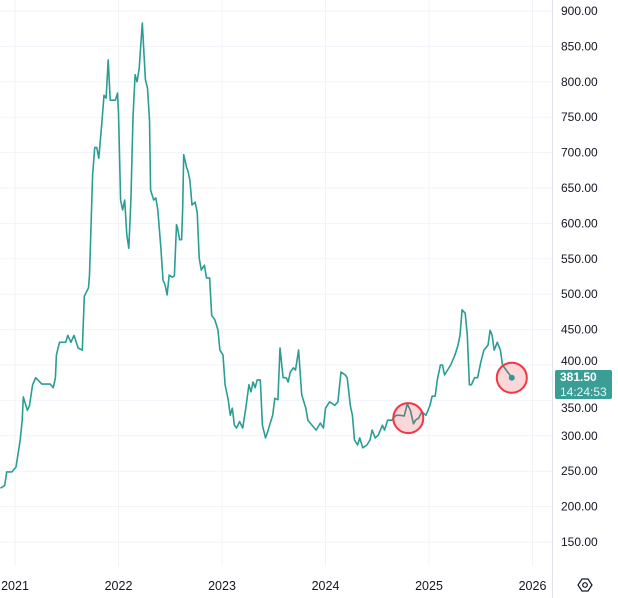  What do you see at coordinates (585, 585) in the screenshot?
I see `settings-hexagon-icon` at bounding box center [585, 585].